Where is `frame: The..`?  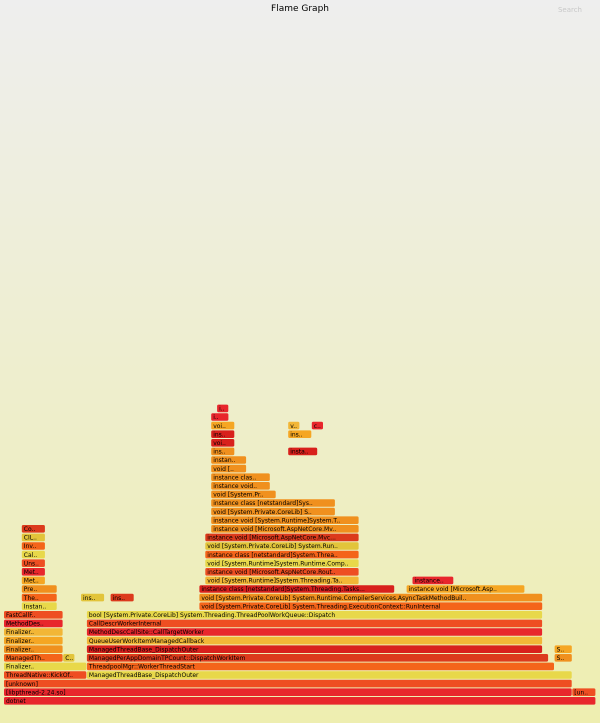 frame: The.. is located at coordinates (39, 597).